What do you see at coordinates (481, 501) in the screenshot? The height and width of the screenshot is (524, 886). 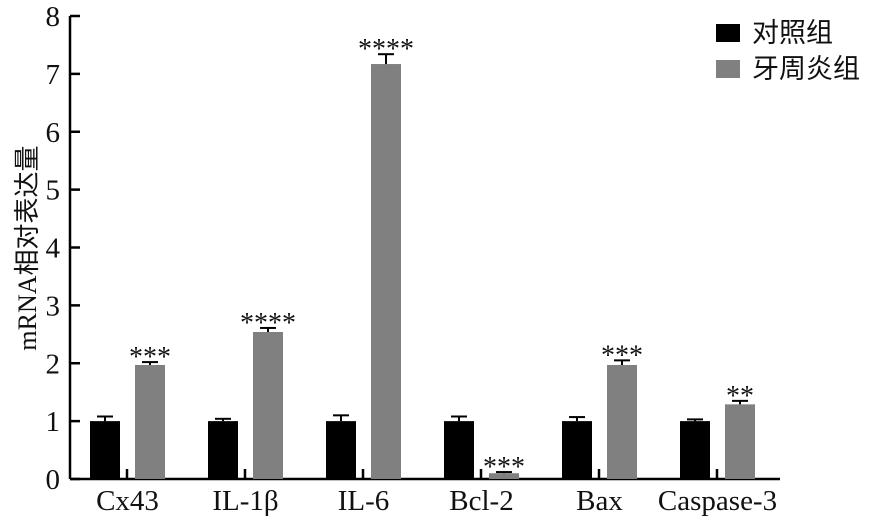 I see `x-category-label: Bcl-2` at bounding box center [481, 501].